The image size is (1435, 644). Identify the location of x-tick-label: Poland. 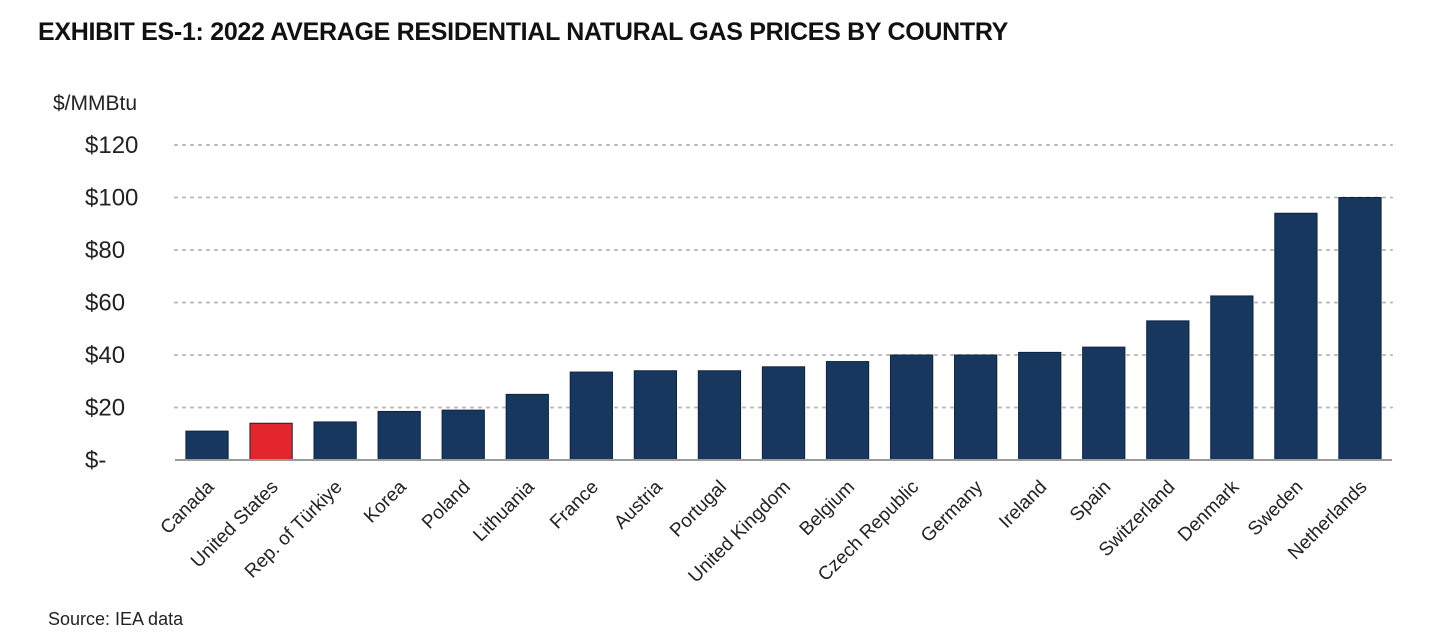
(446, 505).